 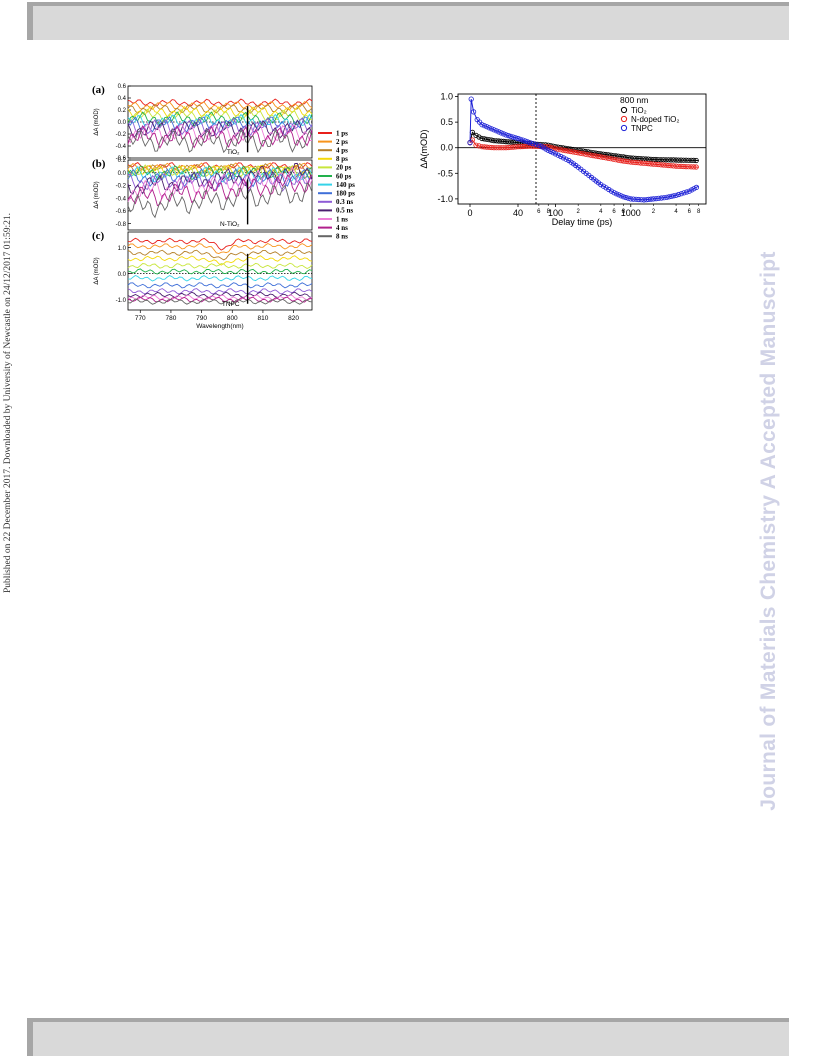 What do you see at coordinates (121, 135) in the screenshot?
I see `y-tick-label: -0.2` at bounding box center [121, 135].